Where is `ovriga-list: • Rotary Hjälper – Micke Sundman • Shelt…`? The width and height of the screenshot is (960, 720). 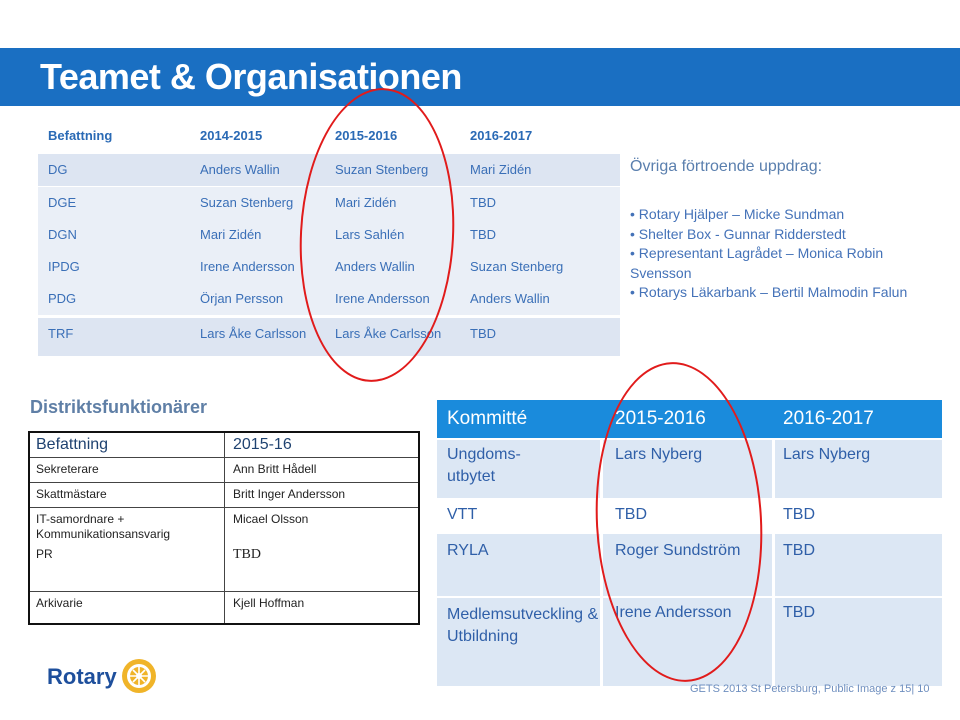
ovriga-list: • Rotary Hjälper – Micke Sundman • Shelt… is located at coordinates (780, 254).